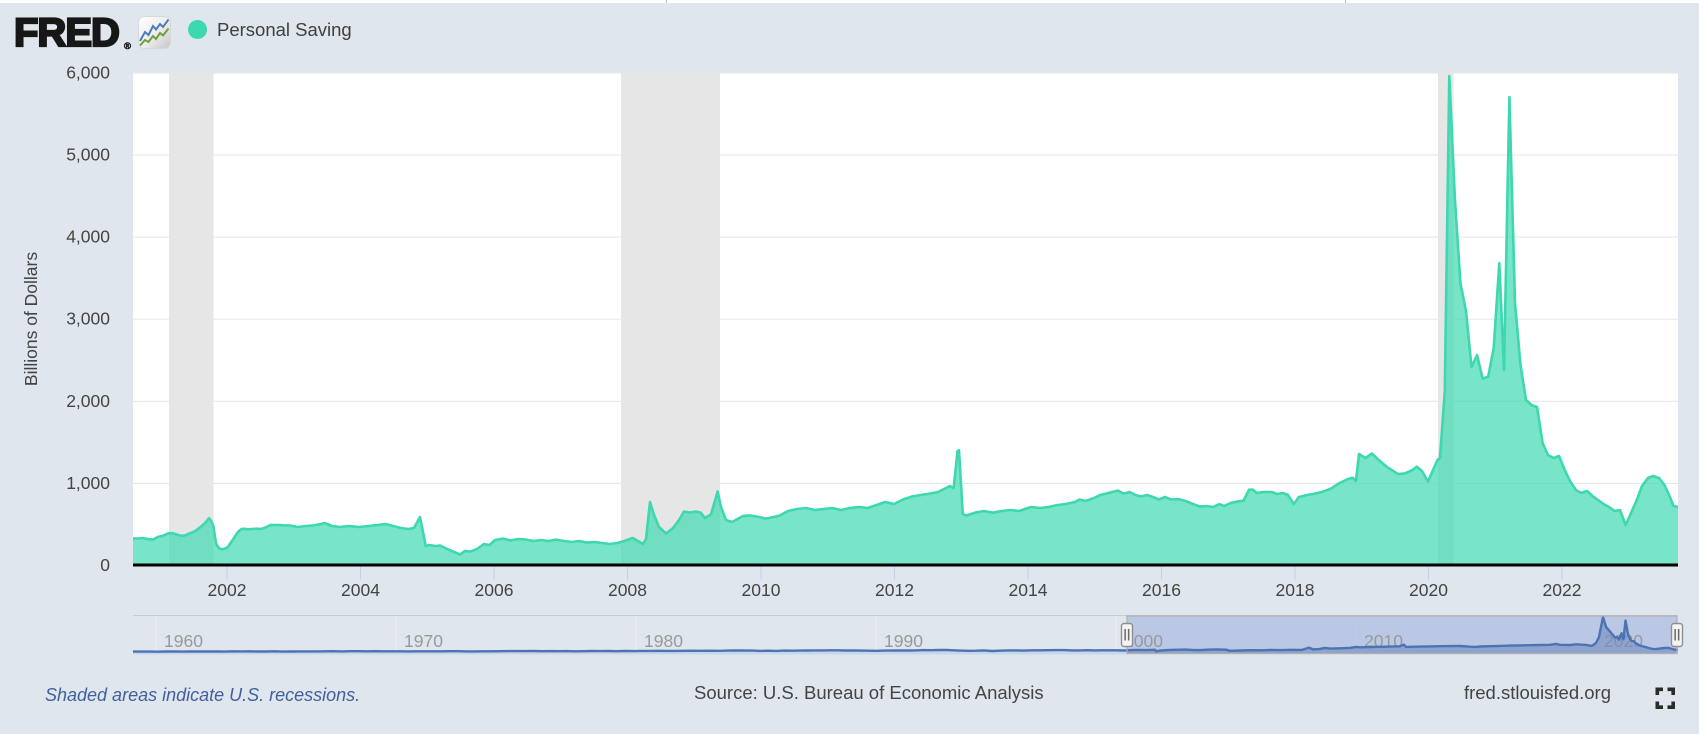  I want to click on svg-text: Billions of Dollars, so click(31, 319).